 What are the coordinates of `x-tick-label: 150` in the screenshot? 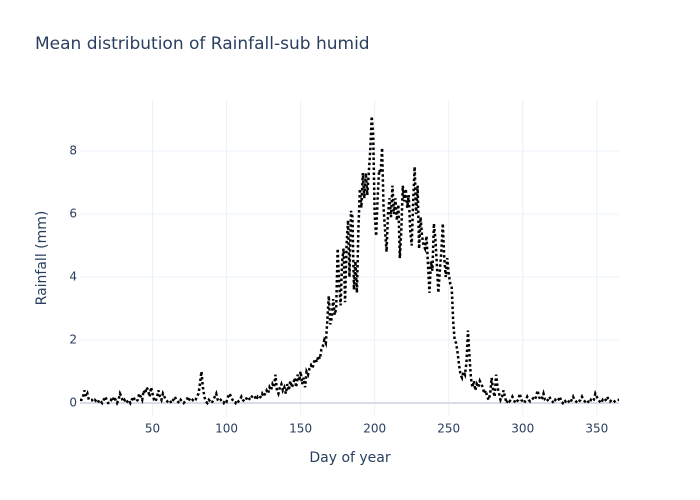 It's located at (300, 429).